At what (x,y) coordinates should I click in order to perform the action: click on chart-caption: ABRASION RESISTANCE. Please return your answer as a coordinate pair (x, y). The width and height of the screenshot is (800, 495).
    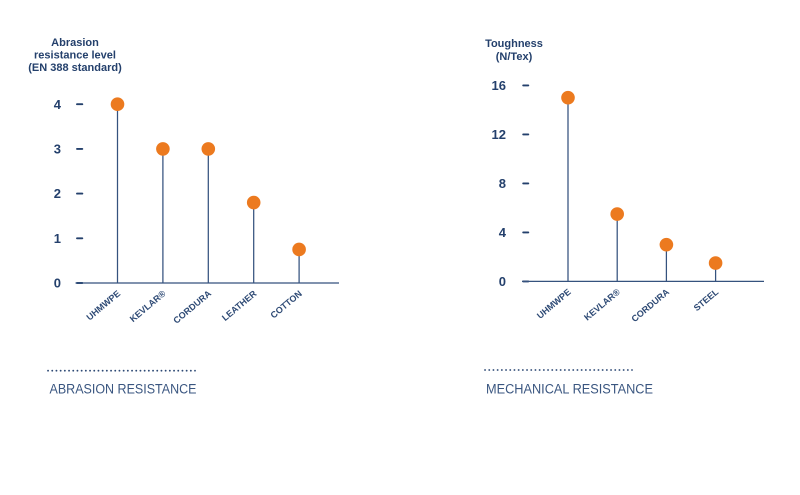
    Looking at the image, I should click on (123, 389).